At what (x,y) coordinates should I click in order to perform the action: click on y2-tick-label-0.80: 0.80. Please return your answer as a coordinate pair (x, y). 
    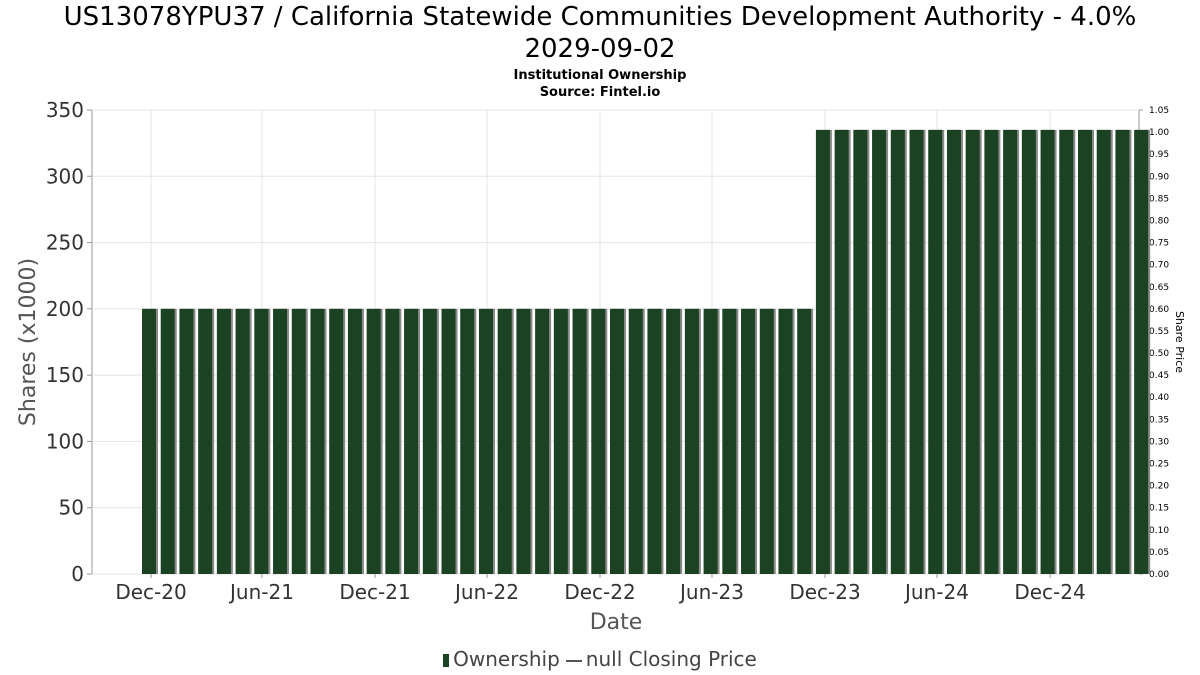
    Looking at the image, I should click on (1159, 221).